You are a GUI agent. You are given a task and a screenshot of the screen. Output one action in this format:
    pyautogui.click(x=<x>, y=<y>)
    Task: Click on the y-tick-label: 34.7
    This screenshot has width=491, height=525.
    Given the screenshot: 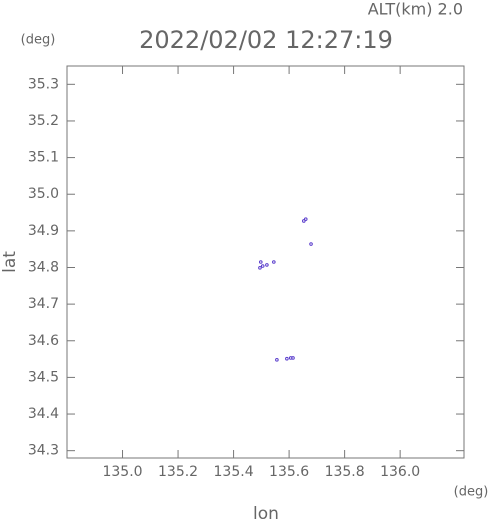 What is the action you would take?
    pyautogui.click(x=43, y=304)
    